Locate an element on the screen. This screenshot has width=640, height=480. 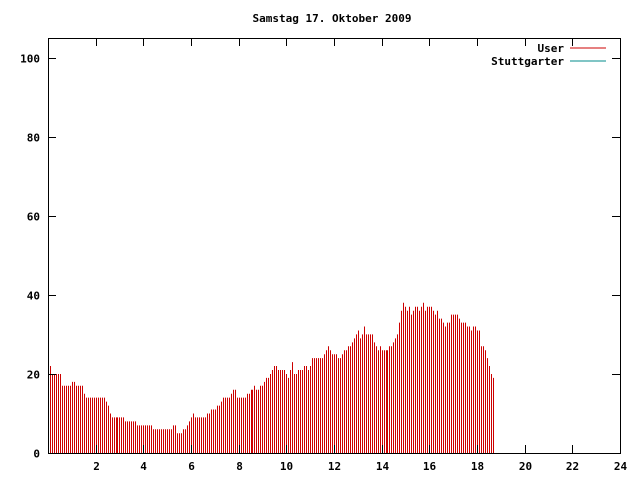
x-tick-label: 14 is located at coordinates (383, 466).